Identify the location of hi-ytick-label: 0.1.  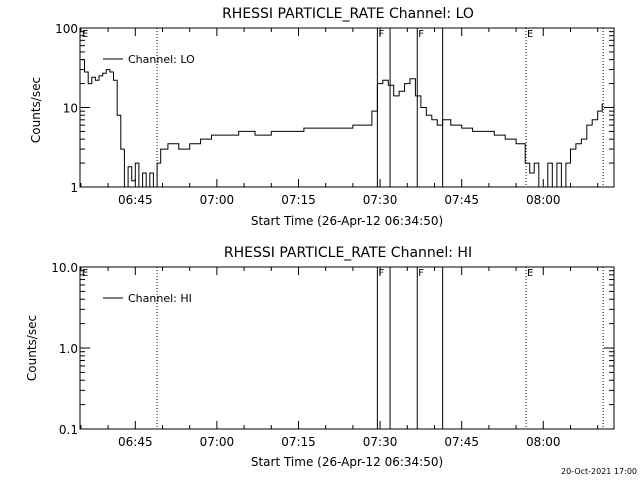
(68, 430).